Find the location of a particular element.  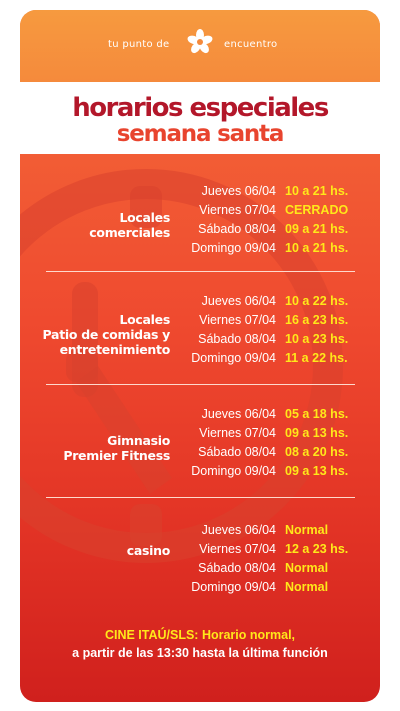

schedule-row: Jueves 06/04 Normal is located at coordinates (265, 530).